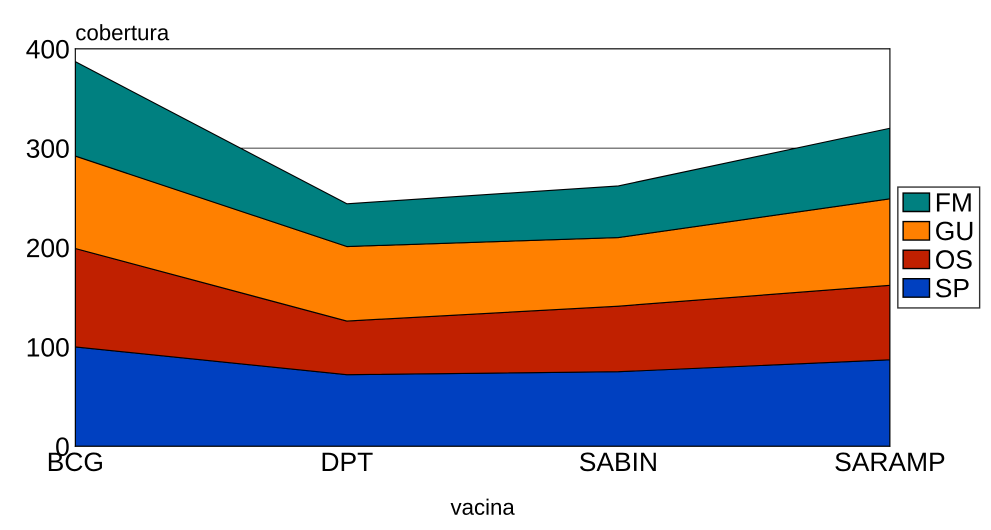 The image size is (991, 530). Describe the element at coordinates (954, 231) in the screenshot. I see `legend-label: GU` at that location.